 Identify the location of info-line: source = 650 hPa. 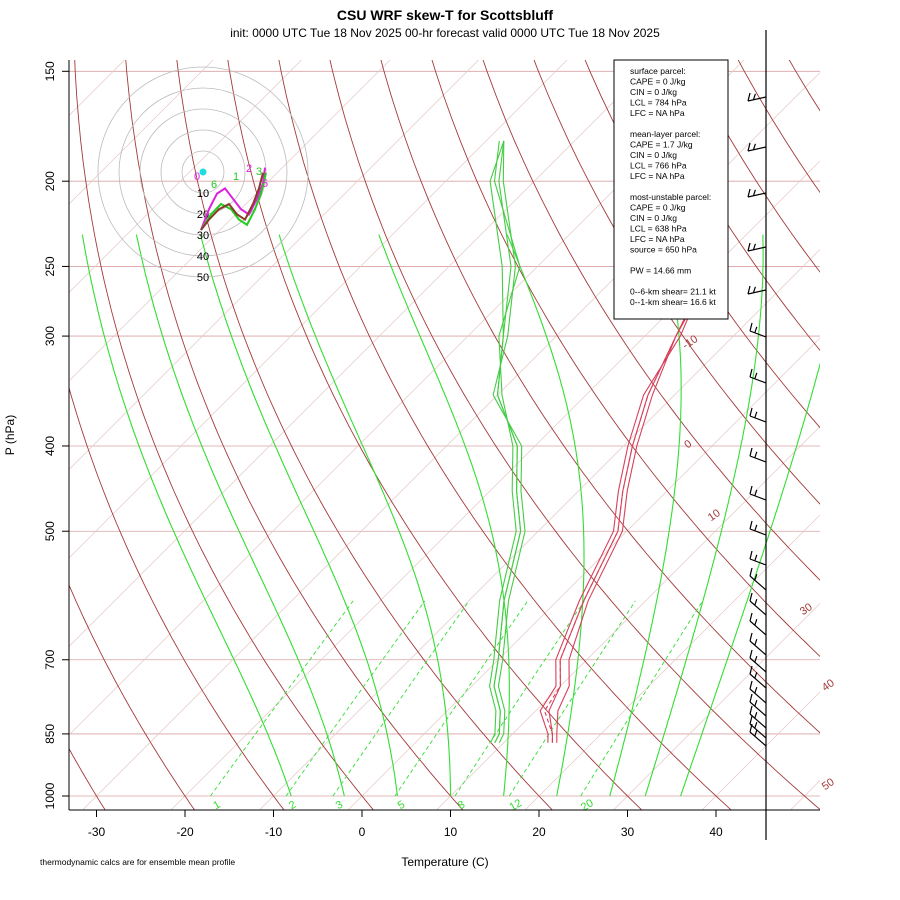
(663, 250).